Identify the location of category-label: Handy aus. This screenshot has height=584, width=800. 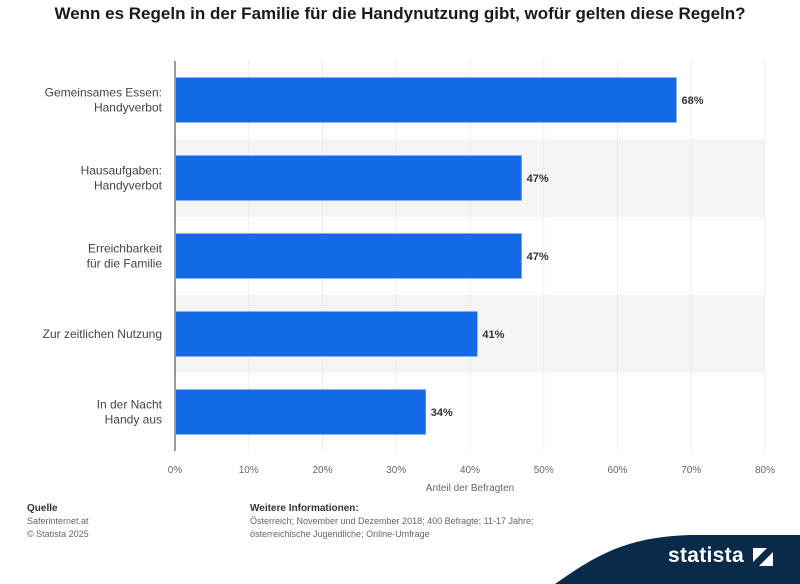
(133, 420).